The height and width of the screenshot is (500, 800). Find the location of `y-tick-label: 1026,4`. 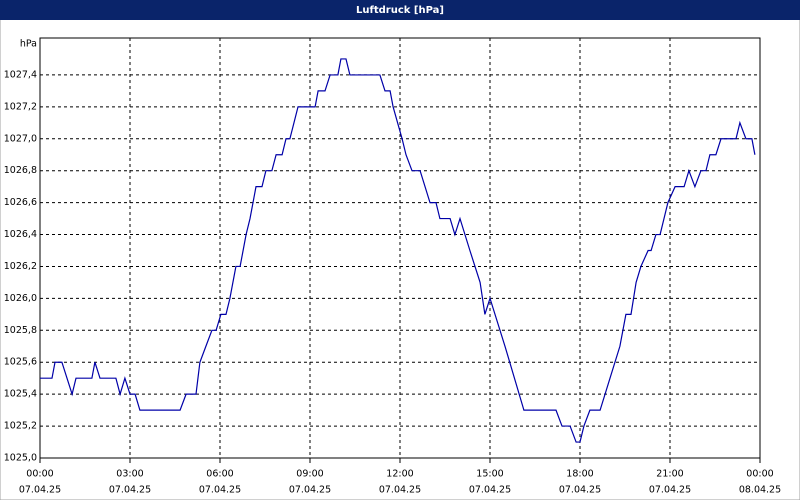

y-tick-label: 1026,4 is located at coordinates (20, 234).